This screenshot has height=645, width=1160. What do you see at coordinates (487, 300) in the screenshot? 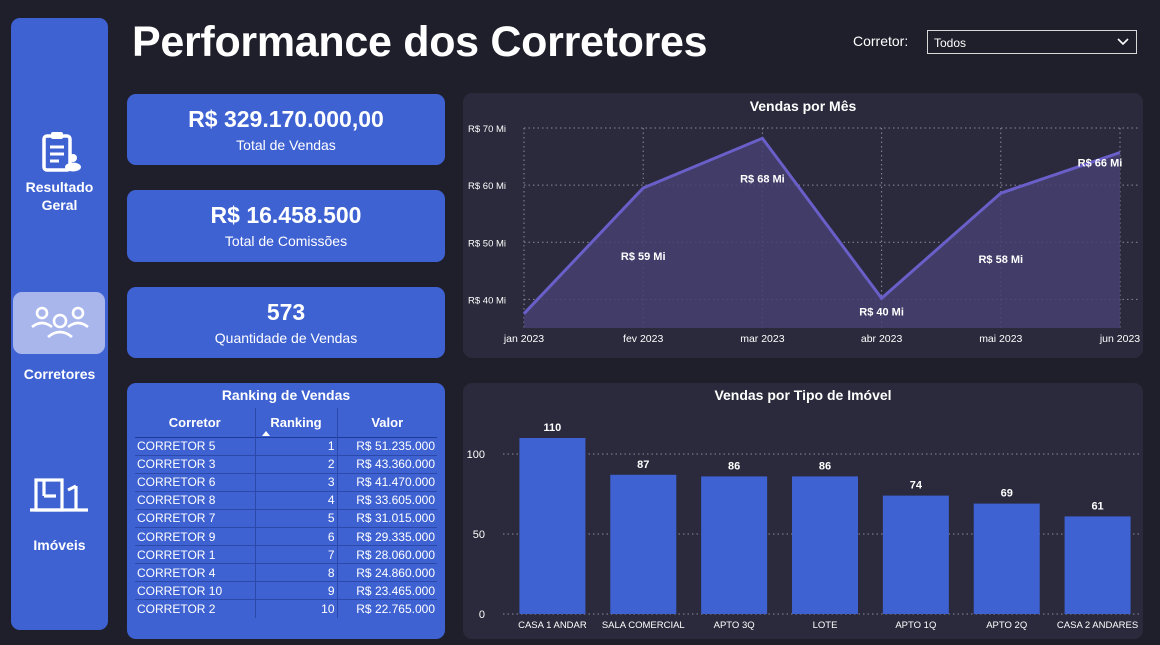
I see `y-tick-label: R$ 40 Mi` at bounding box center [487, 300].